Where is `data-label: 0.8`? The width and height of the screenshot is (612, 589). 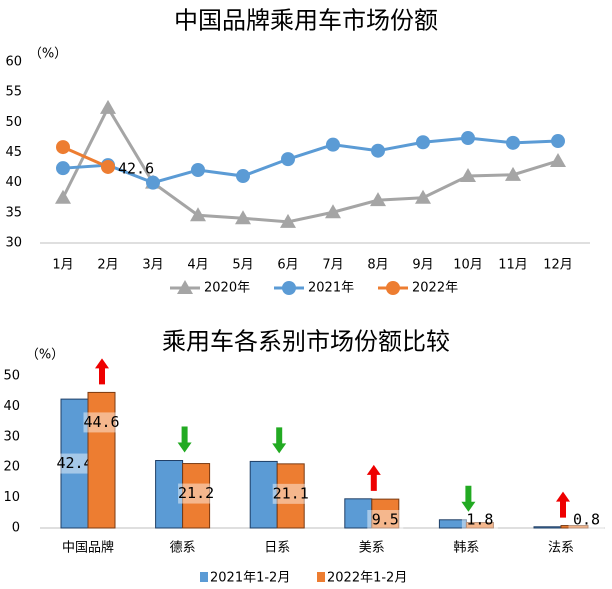 data-label: 0.8 is located at coordinates (586, 520).